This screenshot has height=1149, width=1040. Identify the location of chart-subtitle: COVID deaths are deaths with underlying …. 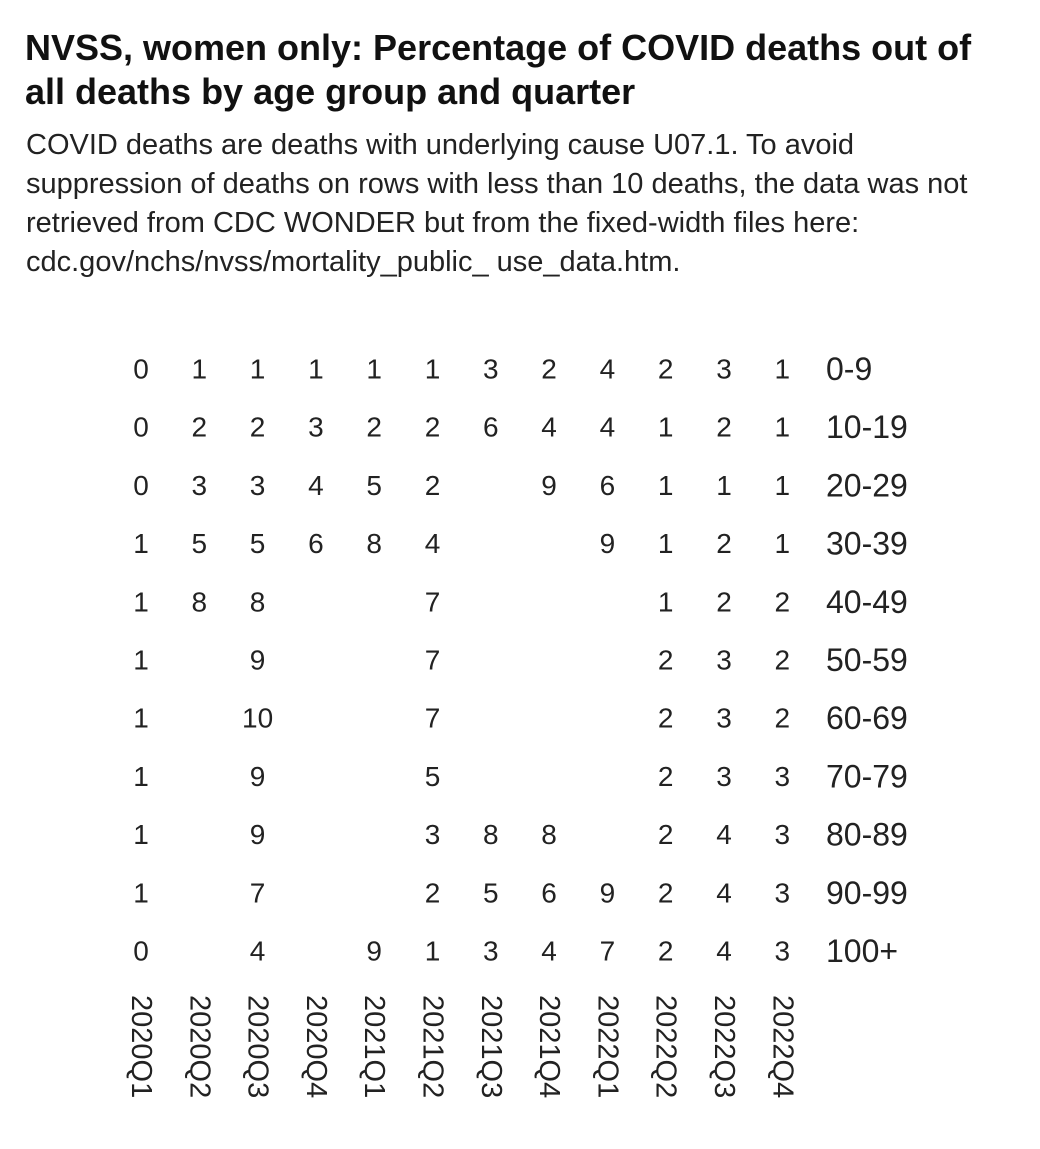
(497, 203).